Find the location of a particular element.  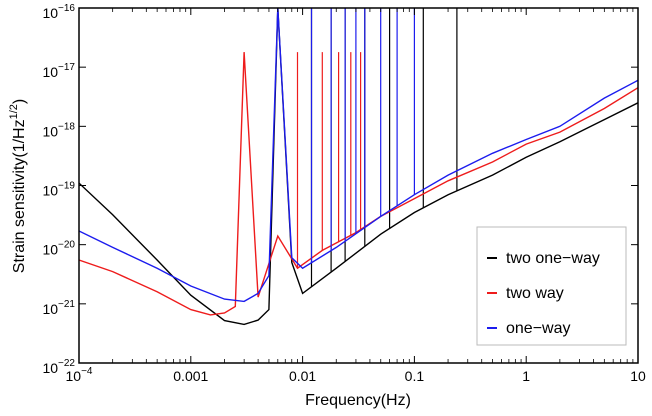

x-tick-label-5: 10 is located at coordinates (638, 376).